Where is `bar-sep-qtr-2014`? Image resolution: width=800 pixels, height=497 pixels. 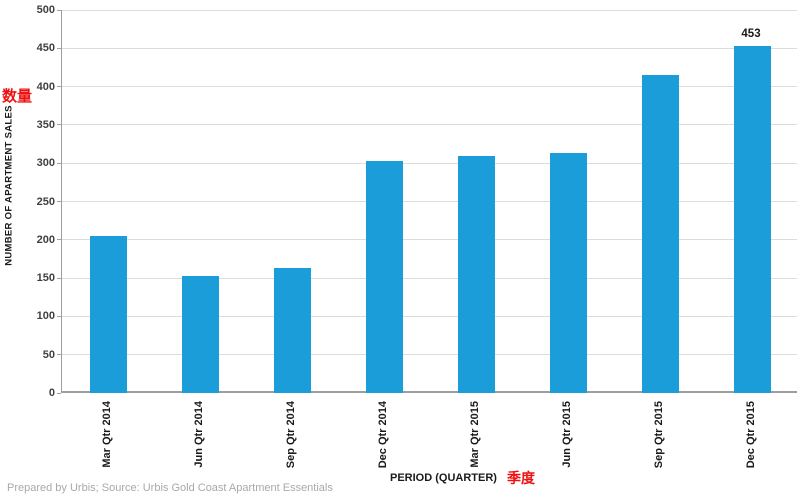
bar-sep-qtr-2014 is located at coordinates (292, 330).